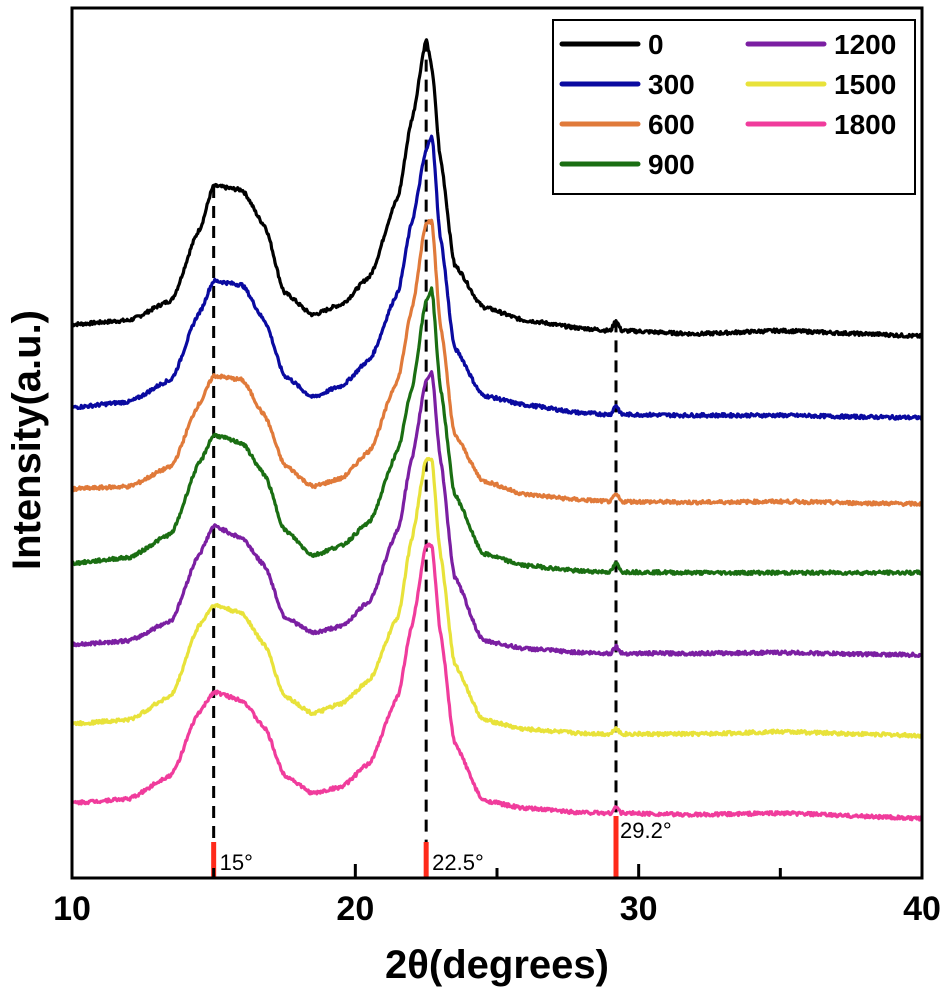  I want to click on legend-label-1500: 1500, so click(865, 84).